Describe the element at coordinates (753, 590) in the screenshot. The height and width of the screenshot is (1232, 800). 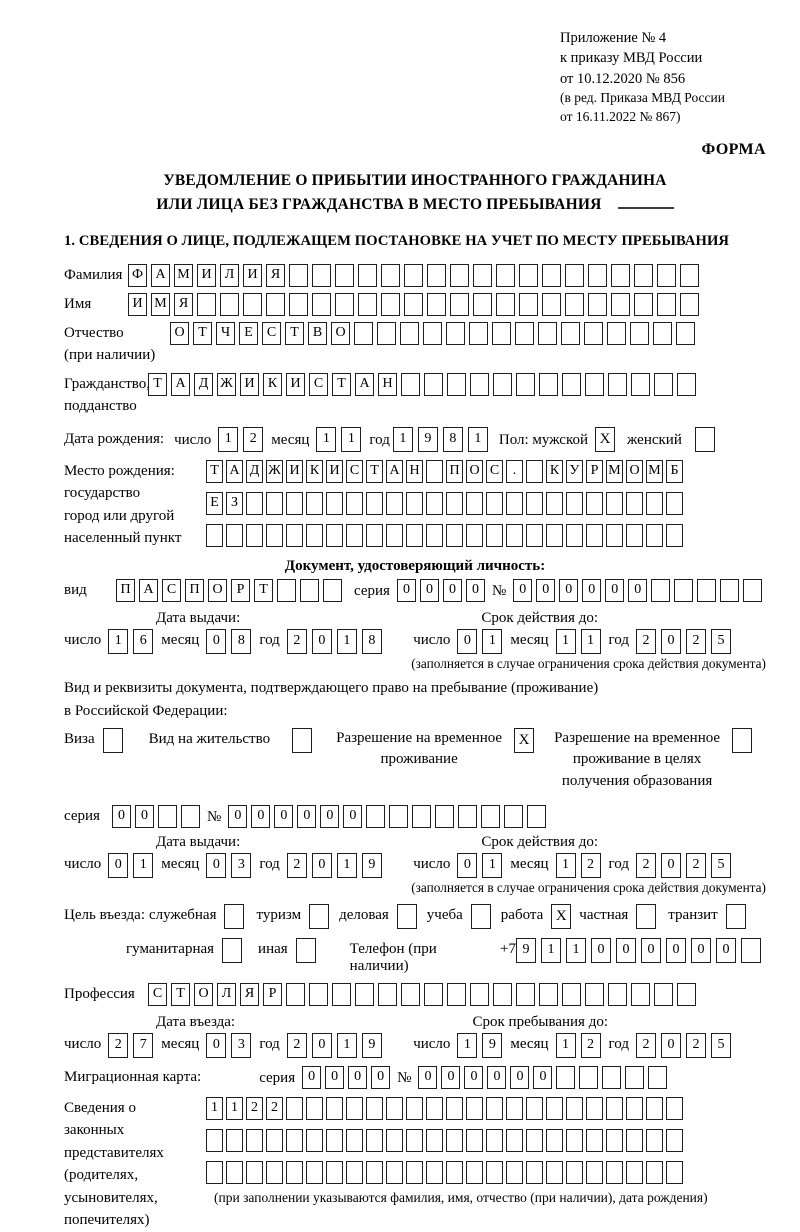
I see `doc-number-boxes-cell` at that location.